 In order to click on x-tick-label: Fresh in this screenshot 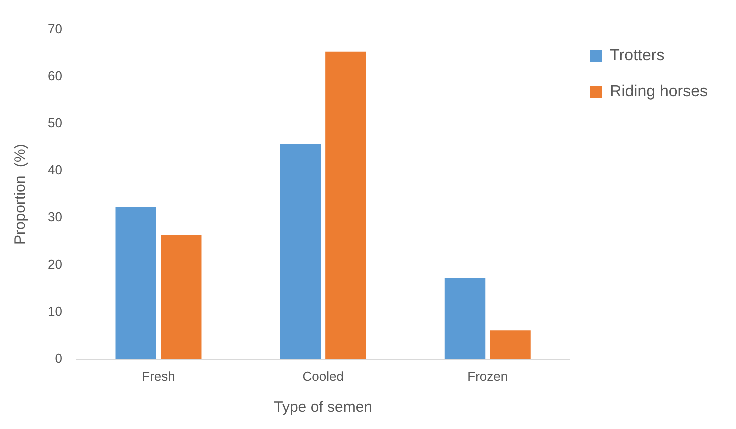, I will do `click(159, 376)`.